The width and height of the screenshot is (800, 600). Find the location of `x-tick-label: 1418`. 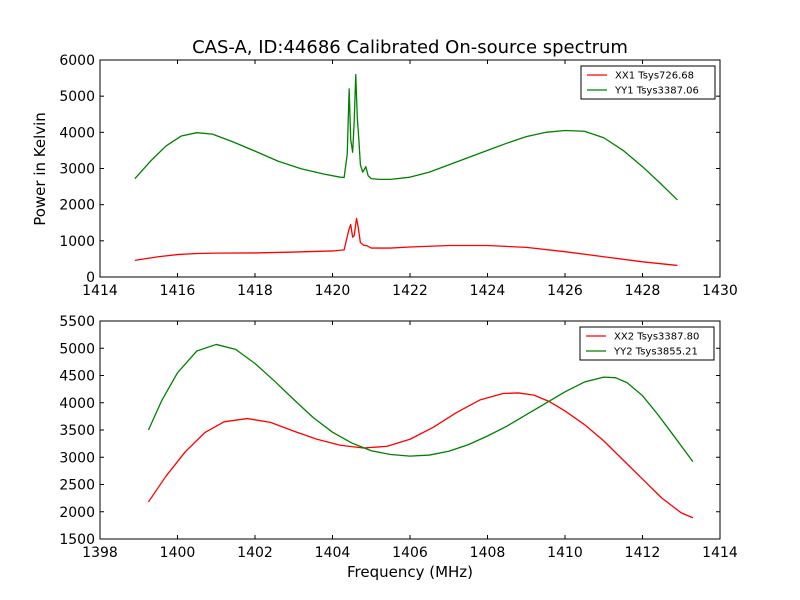

x-tick-label: 1418 is located at coordinates (255, 291).